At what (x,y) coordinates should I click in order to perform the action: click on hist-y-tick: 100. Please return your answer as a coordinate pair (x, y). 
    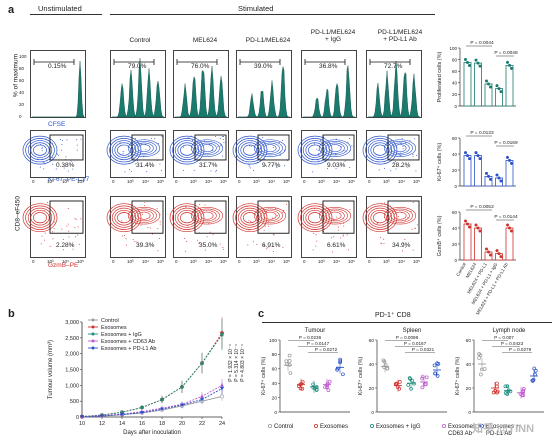
    Looking at the image, I should click on (23, 56).